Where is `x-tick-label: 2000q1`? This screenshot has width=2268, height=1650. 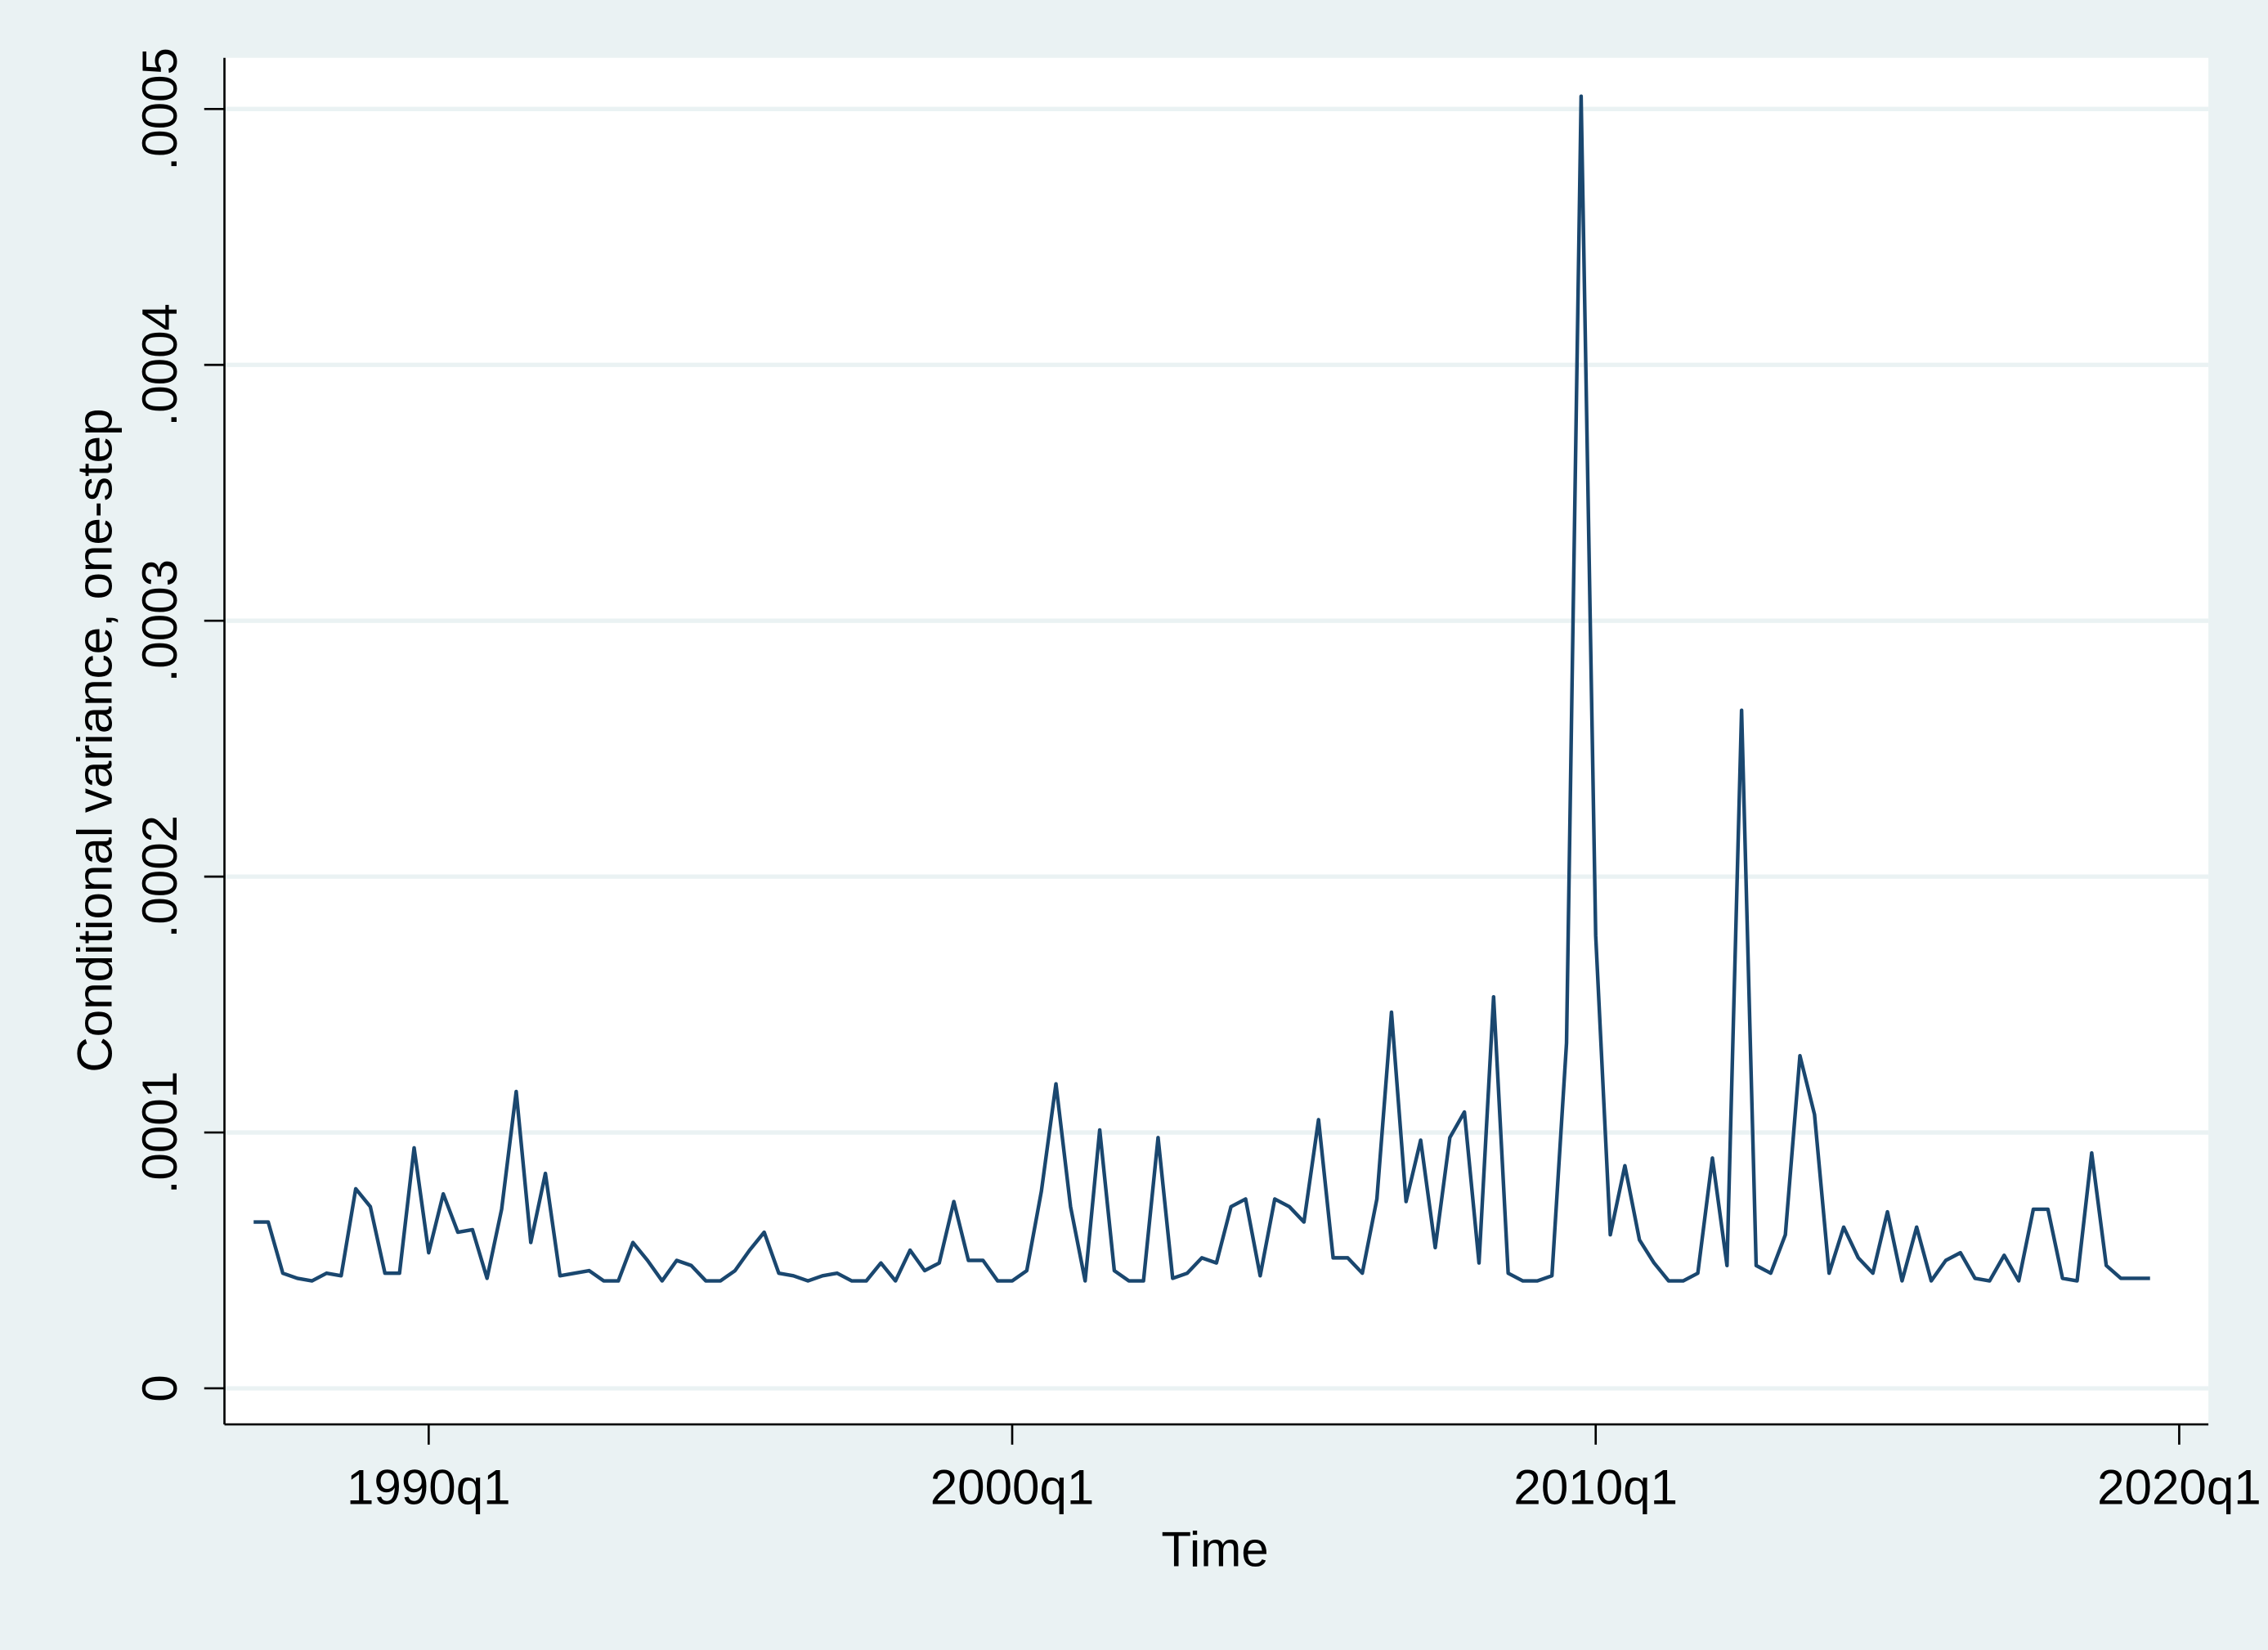
x-tick-label: 2000q1 is located at coordinates (1012, 1486).